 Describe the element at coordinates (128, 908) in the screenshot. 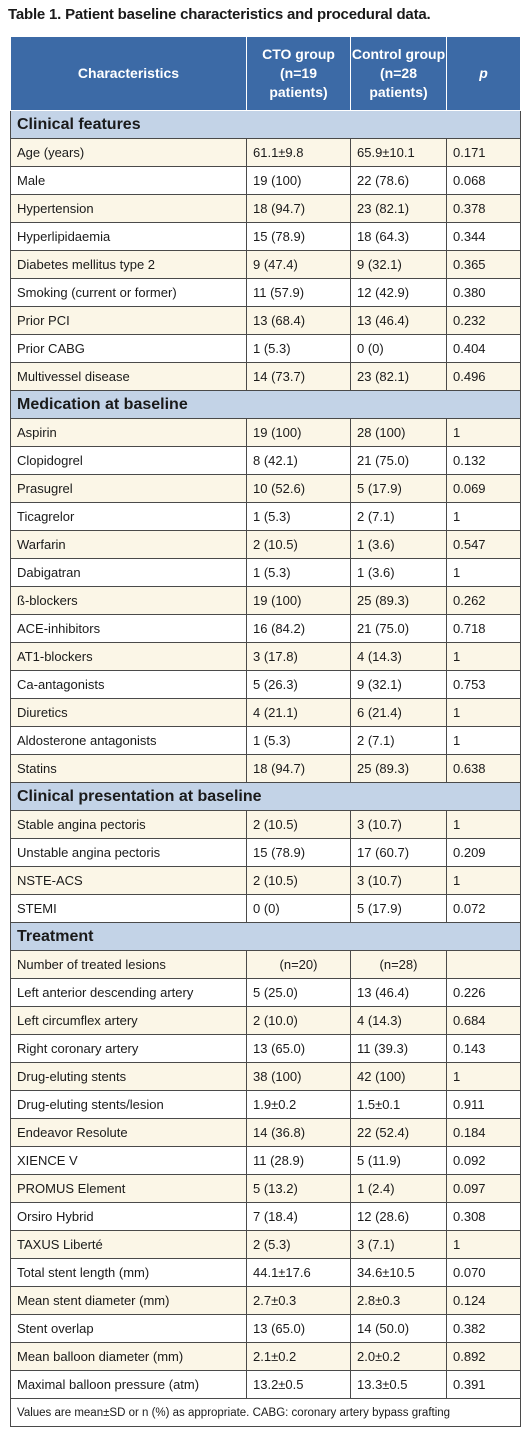

I see `cell-characteristic: STEMI` at that location.